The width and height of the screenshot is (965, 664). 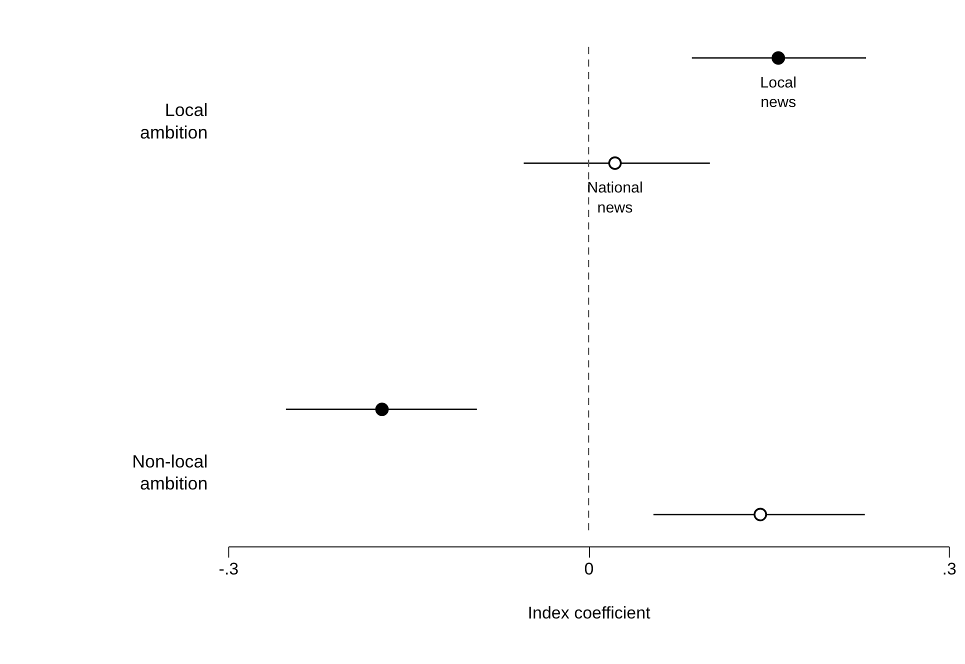 What do you see at coordinates (170, 472) in the screenshot?
I see `y-tick-label: Non-local ambition` at bounding box center [170, 472].